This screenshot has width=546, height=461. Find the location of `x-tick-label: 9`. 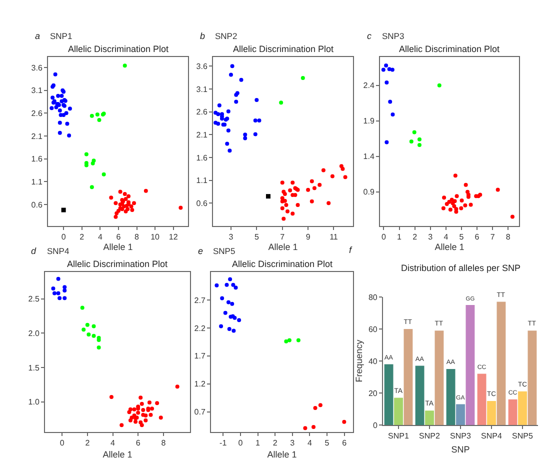

x-tick-label: 9 is located at coordinates (308, 237).